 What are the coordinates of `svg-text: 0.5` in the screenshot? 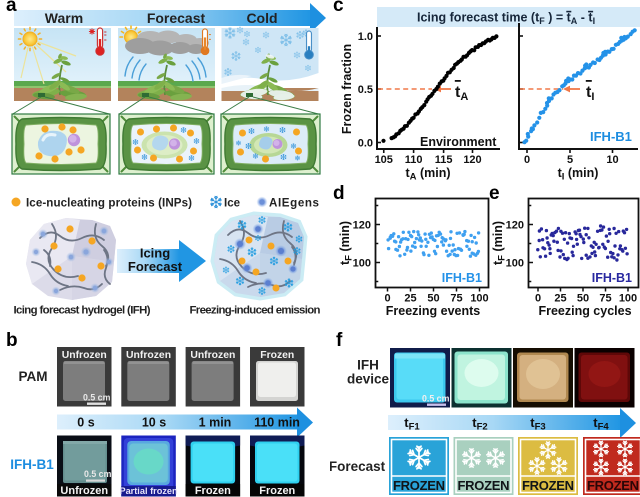 It's located at (365, 90).